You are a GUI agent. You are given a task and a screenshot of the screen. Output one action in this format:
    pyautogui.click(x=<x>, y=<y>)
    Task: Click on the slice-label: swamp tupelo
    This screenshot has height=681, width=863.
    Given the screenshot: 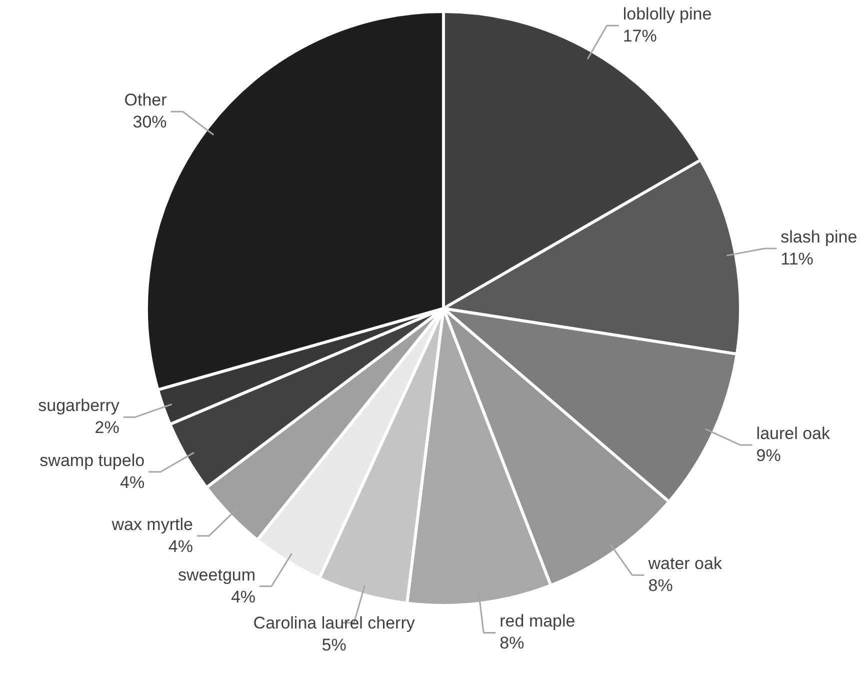 What is the action you would take?
    pyautogui.click(x=92, y=460)
    